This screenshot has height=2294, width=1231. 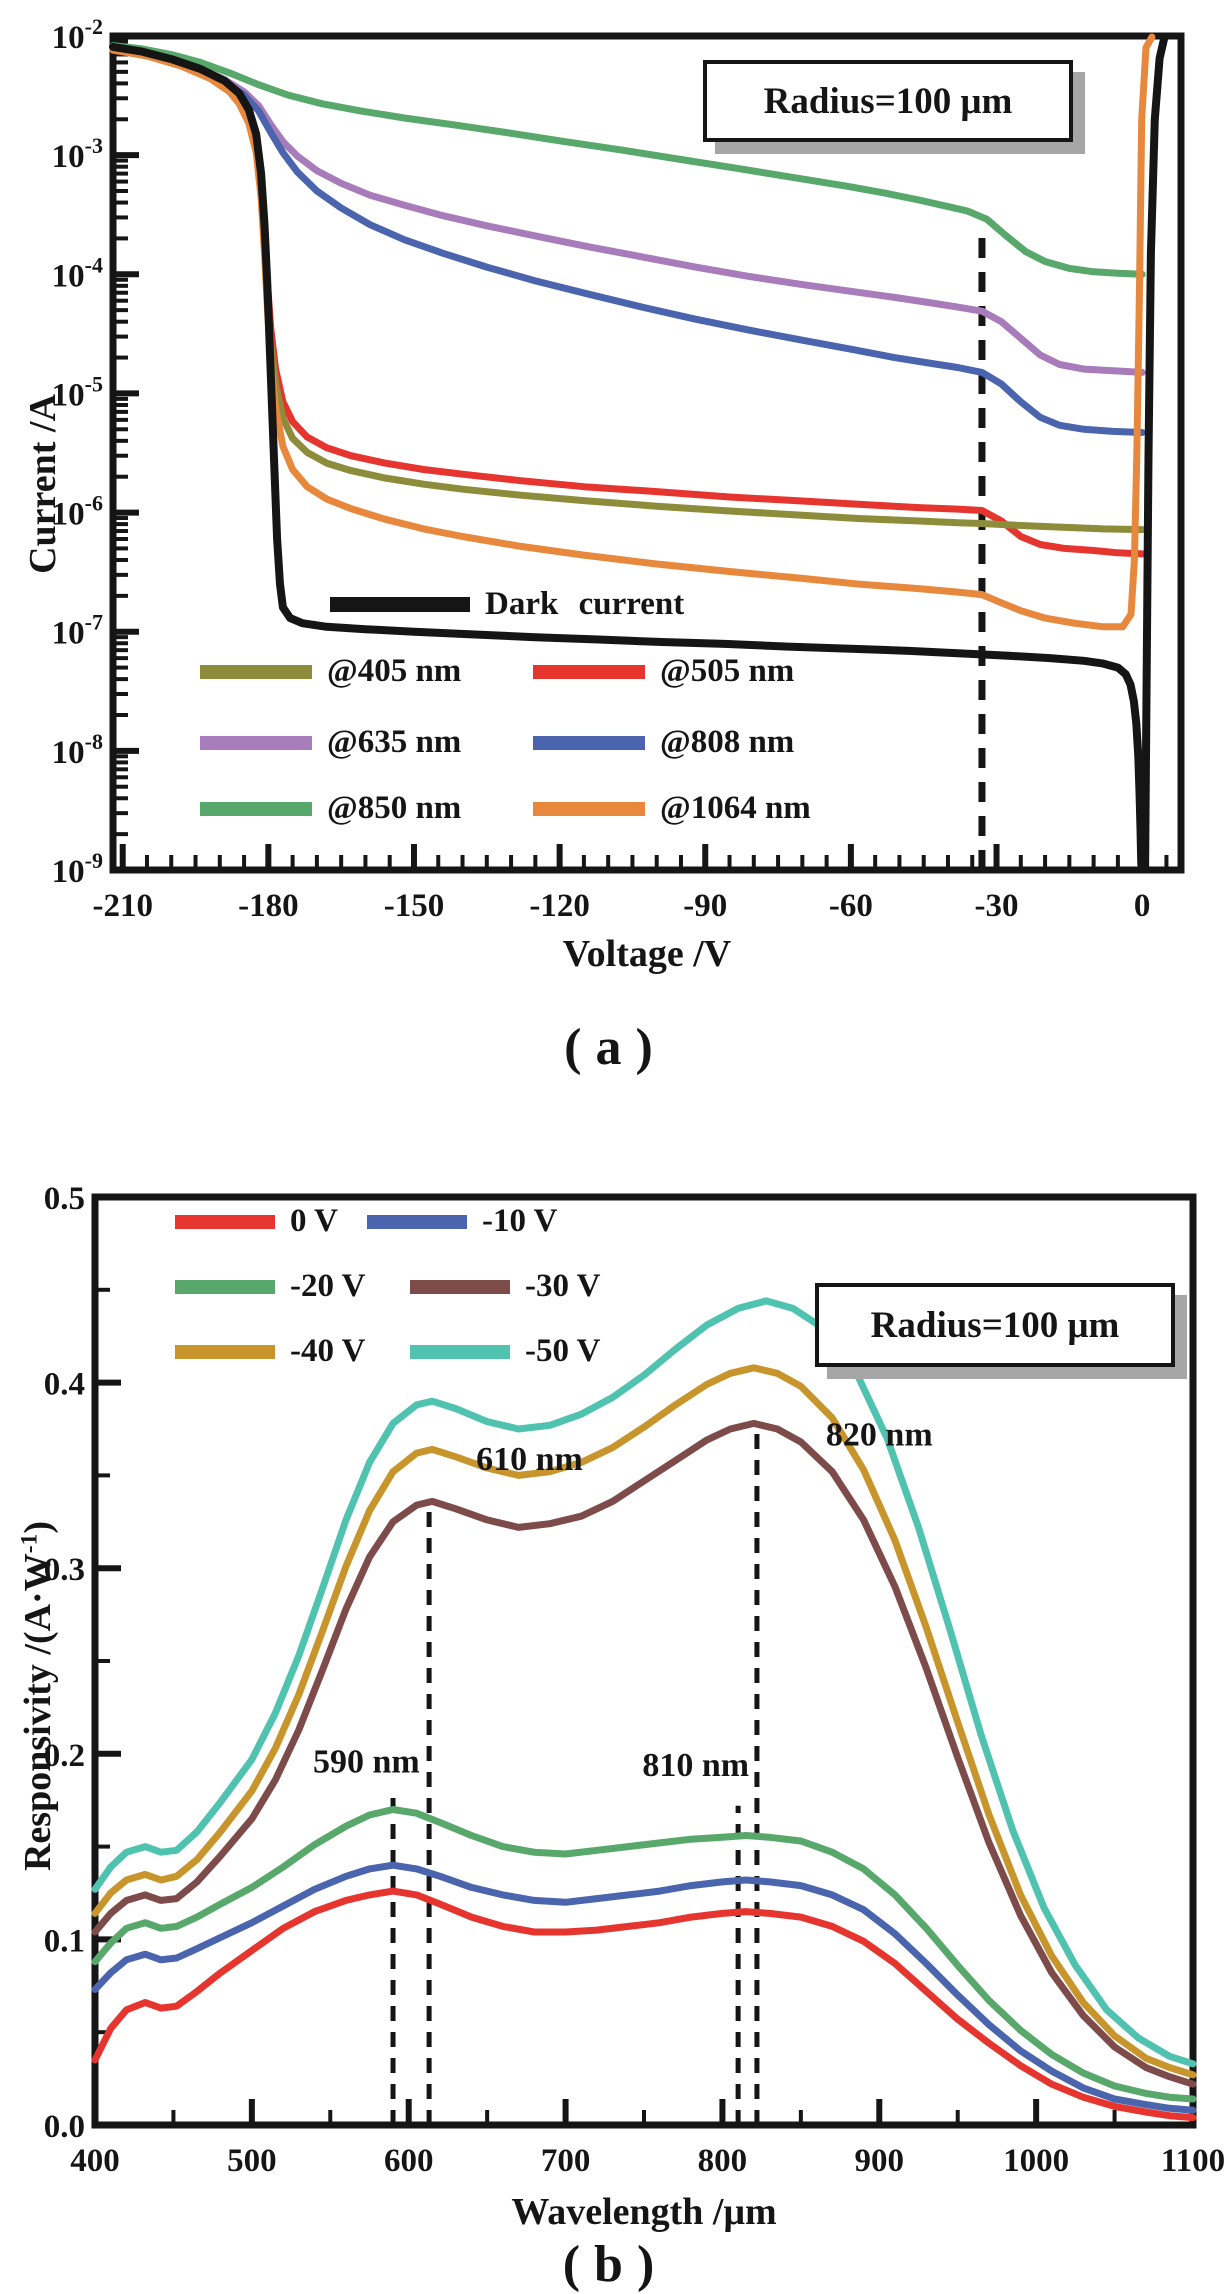 I want to click on radius-label-b: Radius=100 μm, so click(x=995, y=1325).